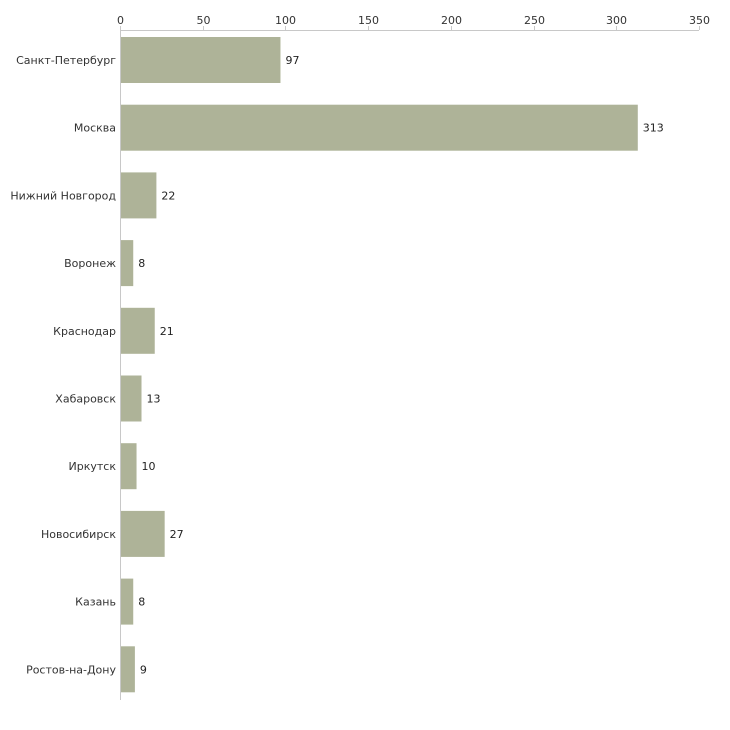 This screenshot has width=730, height=730. I want to click on bar-value-label: 97, so click(292, 60).